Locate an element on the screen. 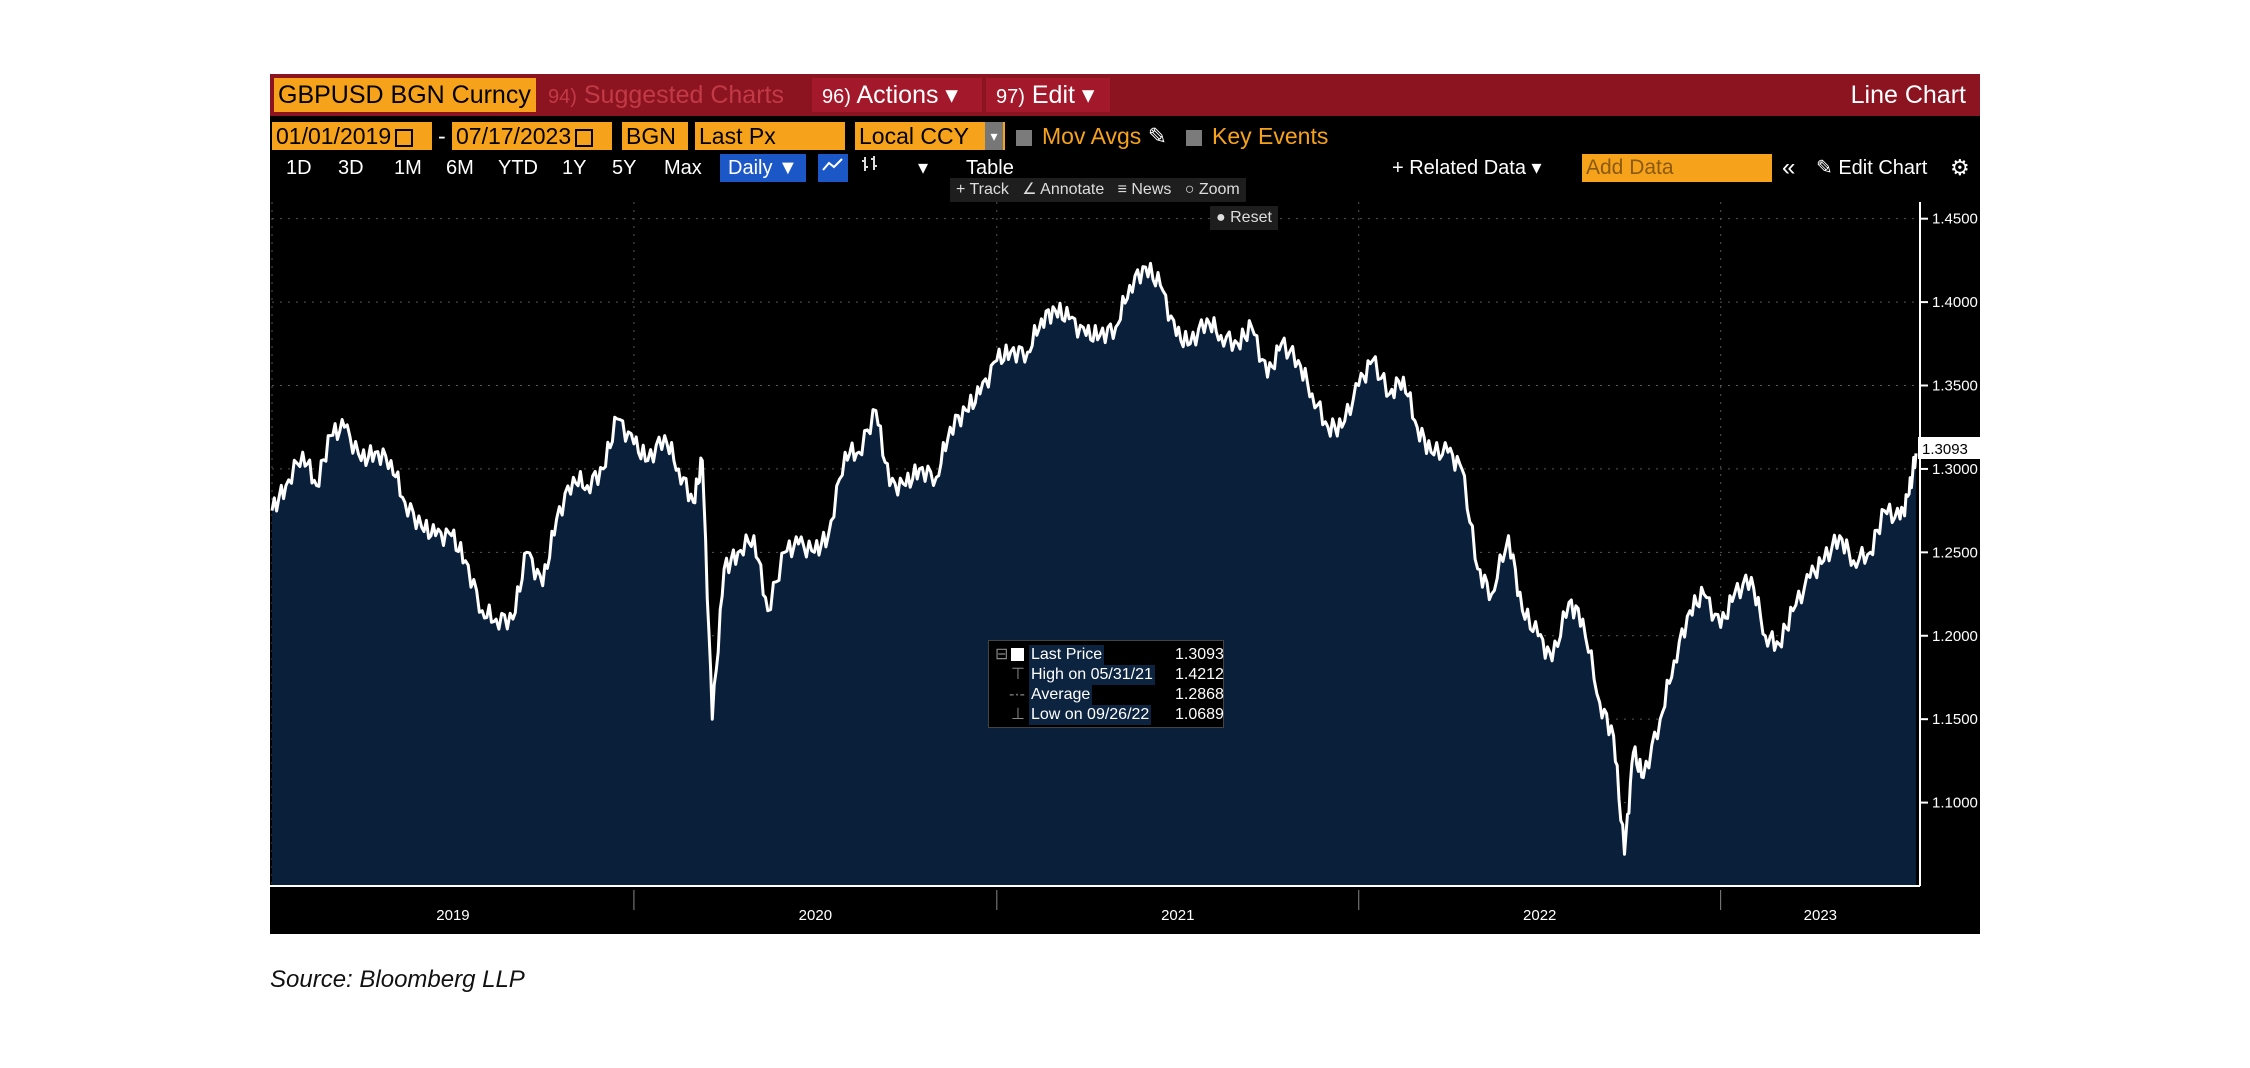 This screenshot has width=2250, height=1068. related-data-button: + Related Data ▾ is located at coordinates (1467, 168).